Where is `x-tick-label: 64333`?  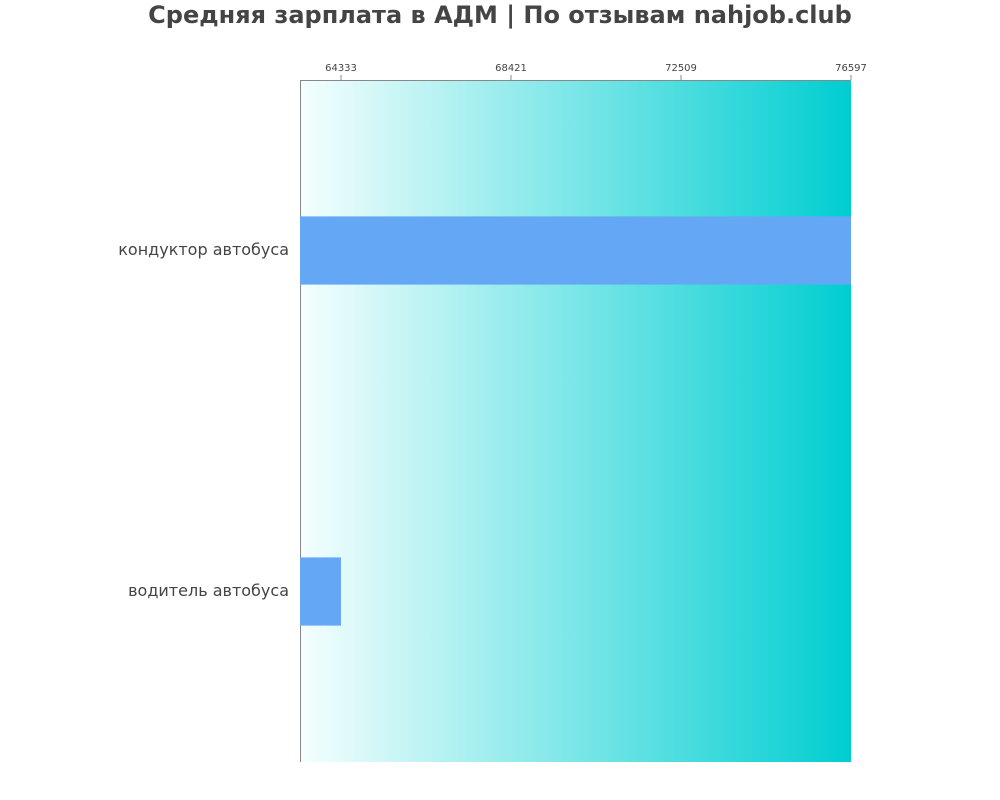
x-tick-label: 64333 is located at coordinates (341, 68).